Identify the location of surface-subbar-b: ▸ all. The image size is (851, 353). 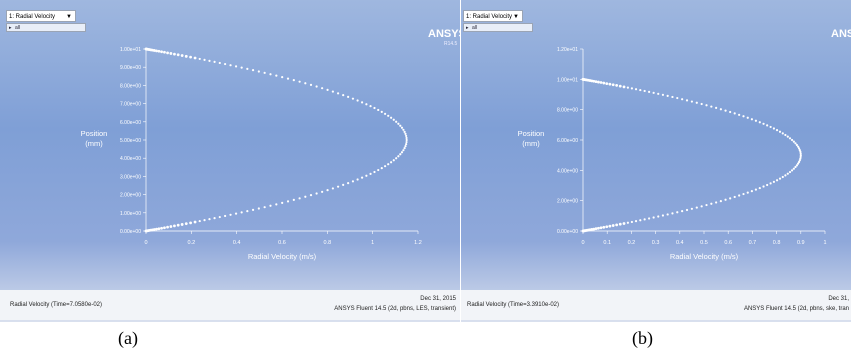
(498, 27).